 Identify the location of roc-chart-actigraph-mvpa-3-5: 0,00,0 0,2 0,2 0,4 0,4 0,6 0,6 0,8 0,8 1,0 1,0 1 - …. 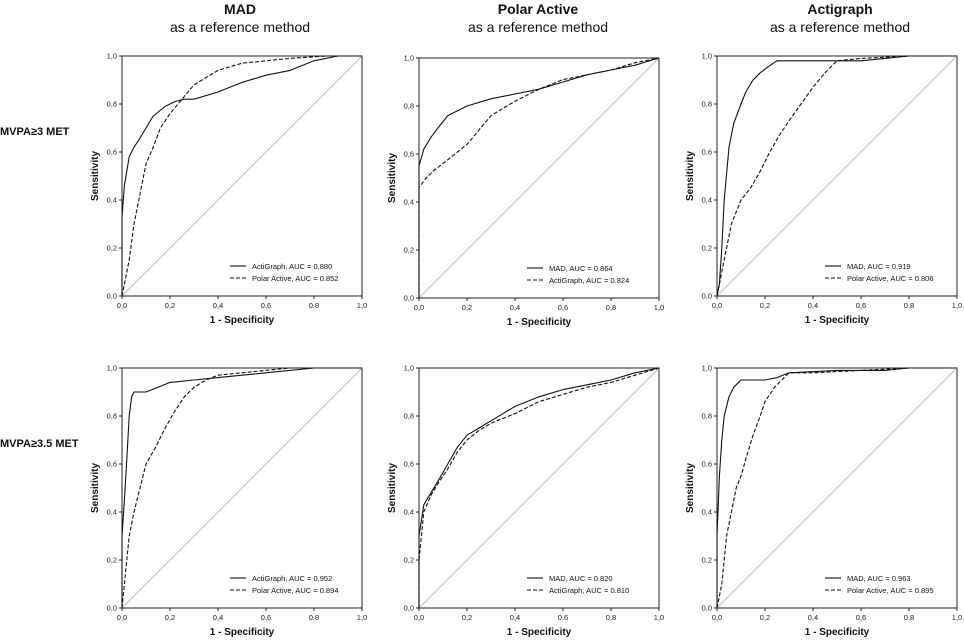
(823, 501).